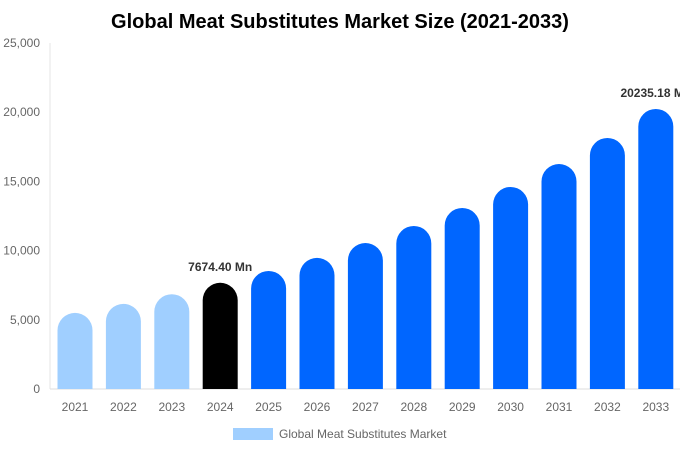 Image resolution: width=680 pixels, height=450 pixels. Describe the element at coordinates (220, 267) in the screenshot. I see `data-label: 7674.40 Mn` at that location.